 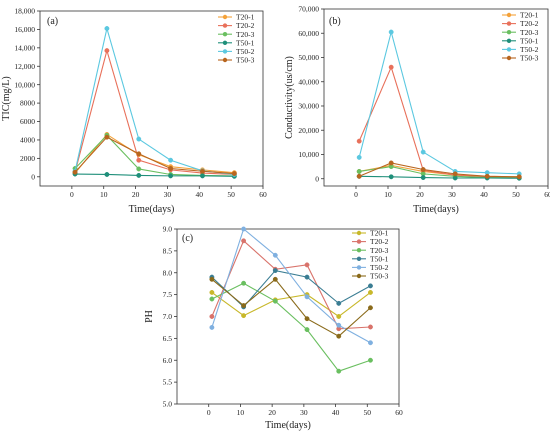 What do you see at coordinates (547, 194) in the screenshot?
I see `x-tick-label: 60` at bounding box center [547, 194].